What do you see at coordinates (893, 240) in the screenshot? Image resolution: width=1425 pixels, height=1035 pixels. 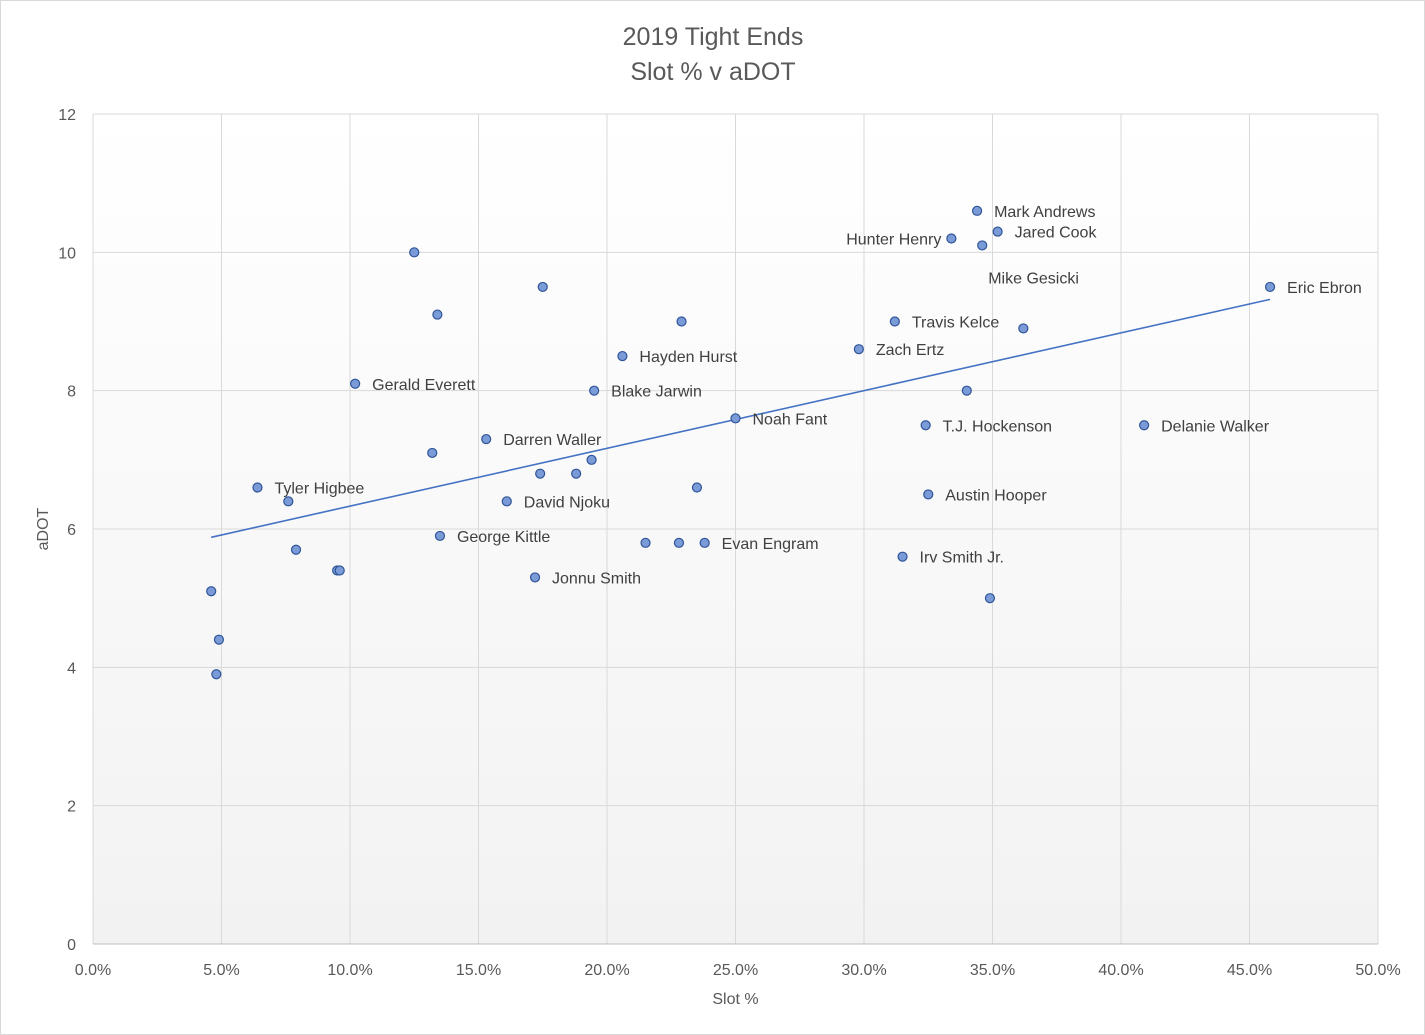 I see `point-label: Hunter Henry` at bounding box center [893, 240].